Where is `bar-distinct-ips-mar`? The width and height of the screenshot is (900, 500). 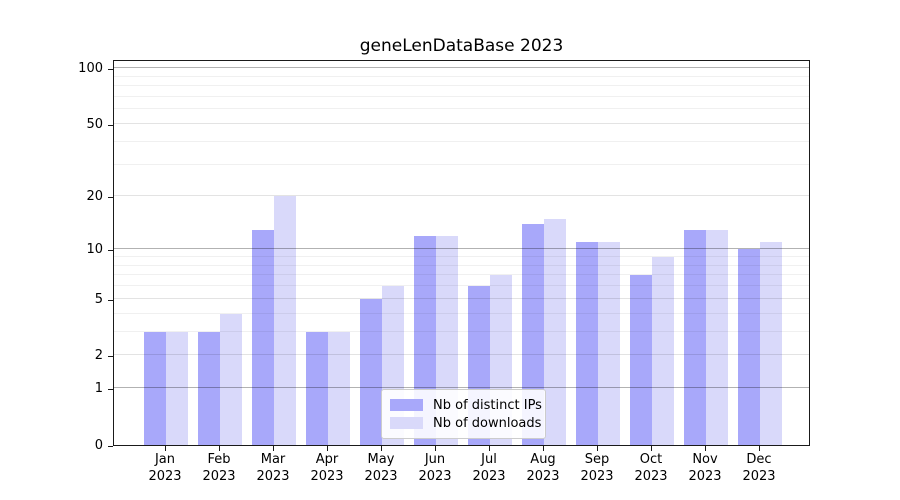 bar-distinct-ips-mar is located at coordinates (263, 337).